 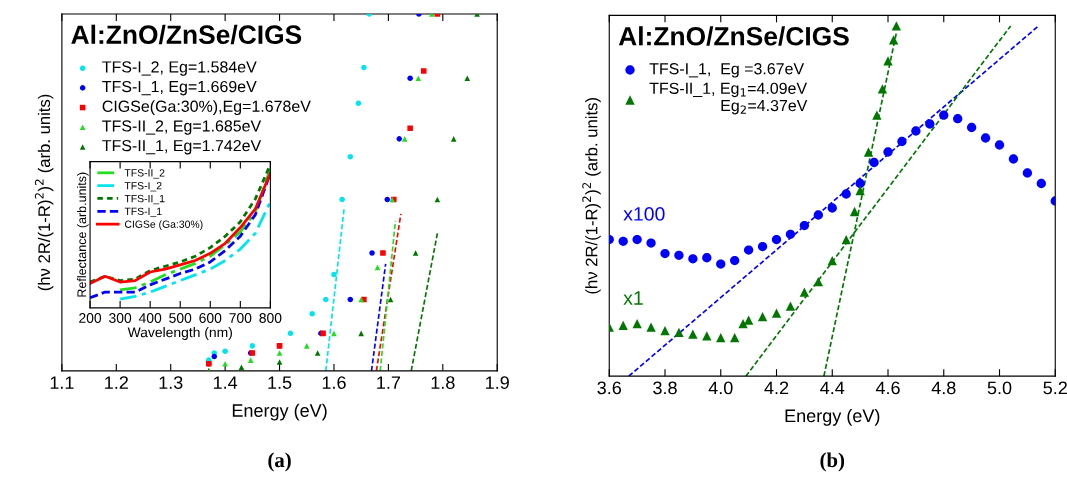 What do you see at coordinates (150, 318) in the screenshot?
I see `x-tick-label: 400` at bounding box center [150, 318].